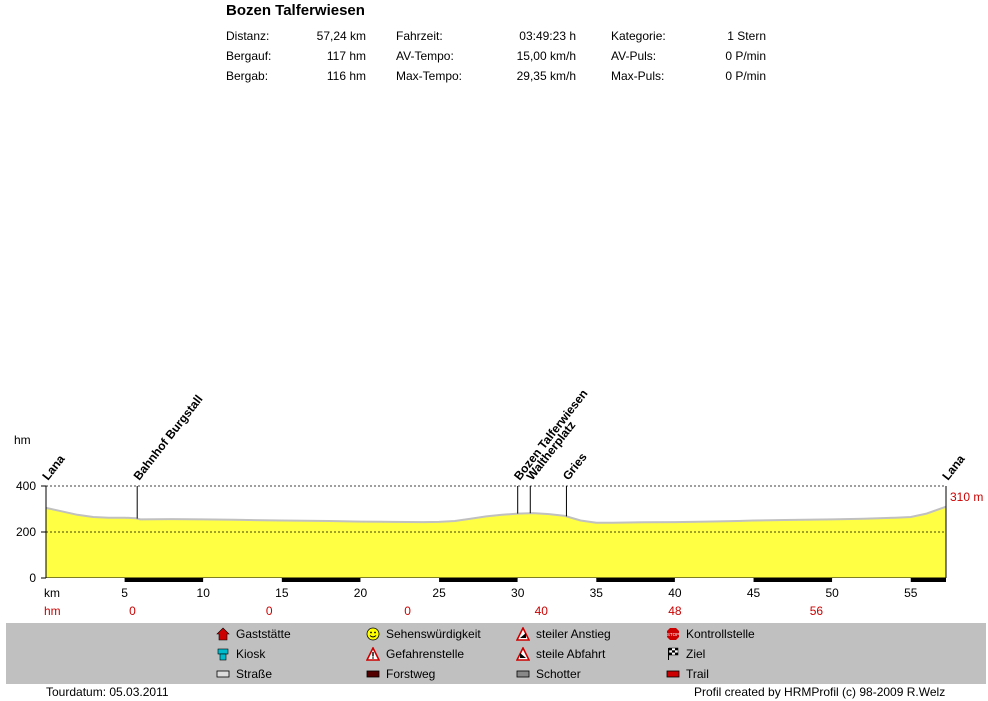  I want to click on legend-label: Trail, so click(697, 674).